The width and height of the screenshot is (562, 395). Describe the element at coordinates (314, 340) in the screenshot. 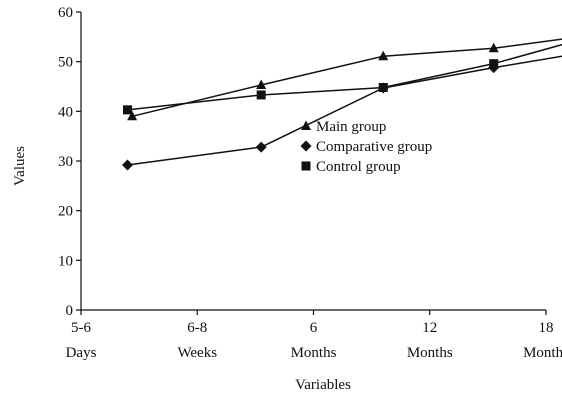

I see `x-tick-label: 6 Months` at that location.